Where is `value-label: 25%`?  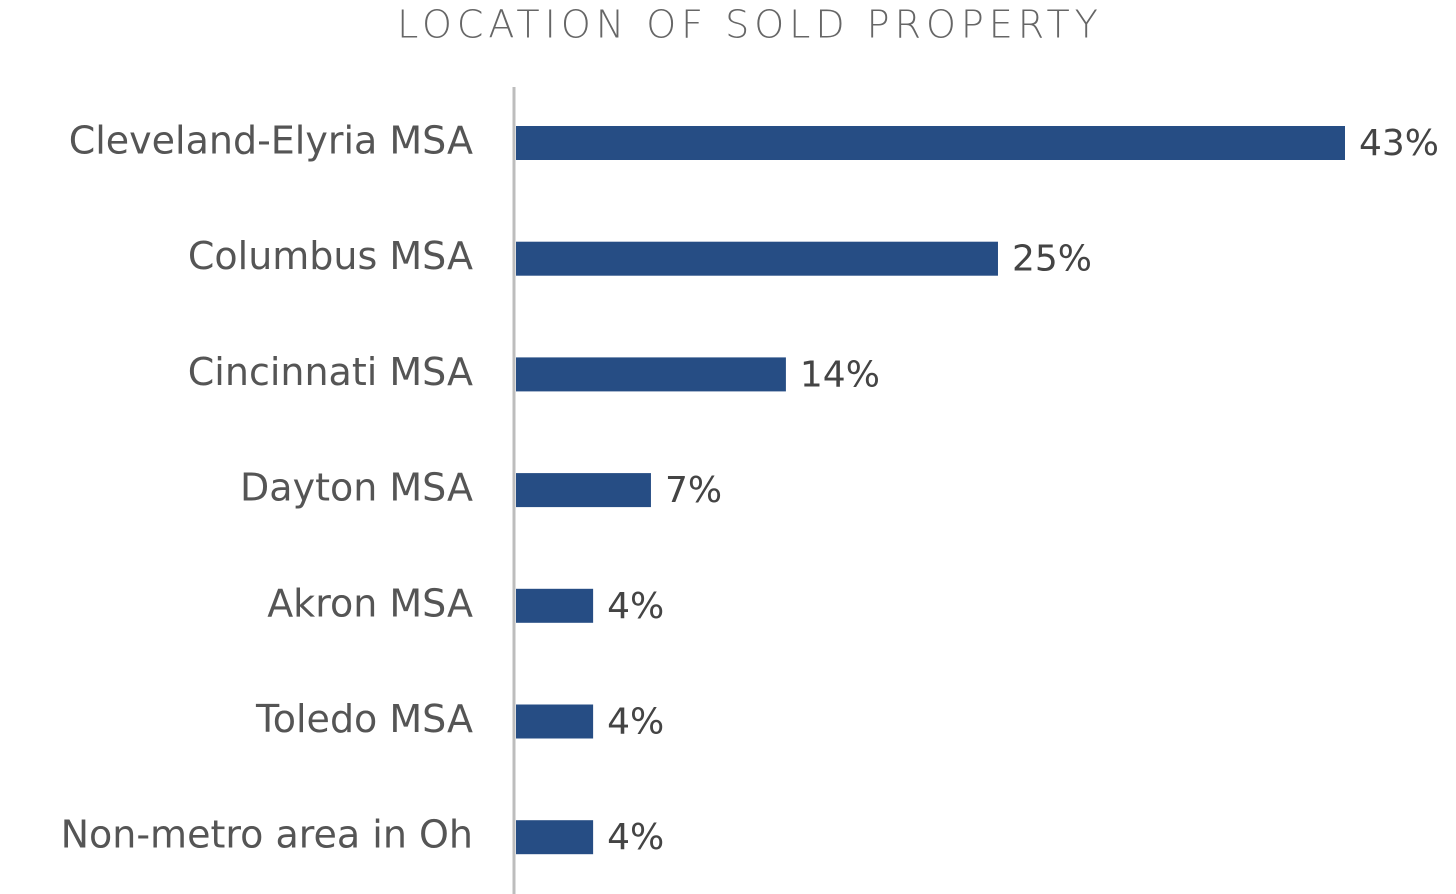
value-label: 25% is located at coordinates (1052, 259).